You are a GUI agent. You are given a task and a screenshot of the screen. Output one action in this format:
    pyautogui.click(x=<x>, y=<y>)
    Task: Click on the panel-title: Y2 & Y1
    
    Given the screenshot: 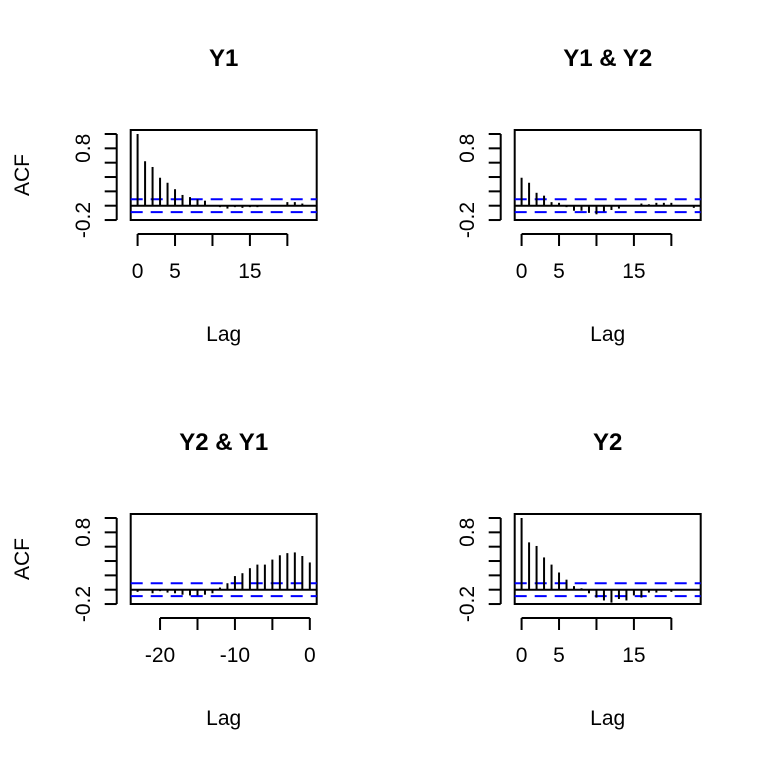 What is the action you would take?
    pyautogui.click(x=223, y=442)
    